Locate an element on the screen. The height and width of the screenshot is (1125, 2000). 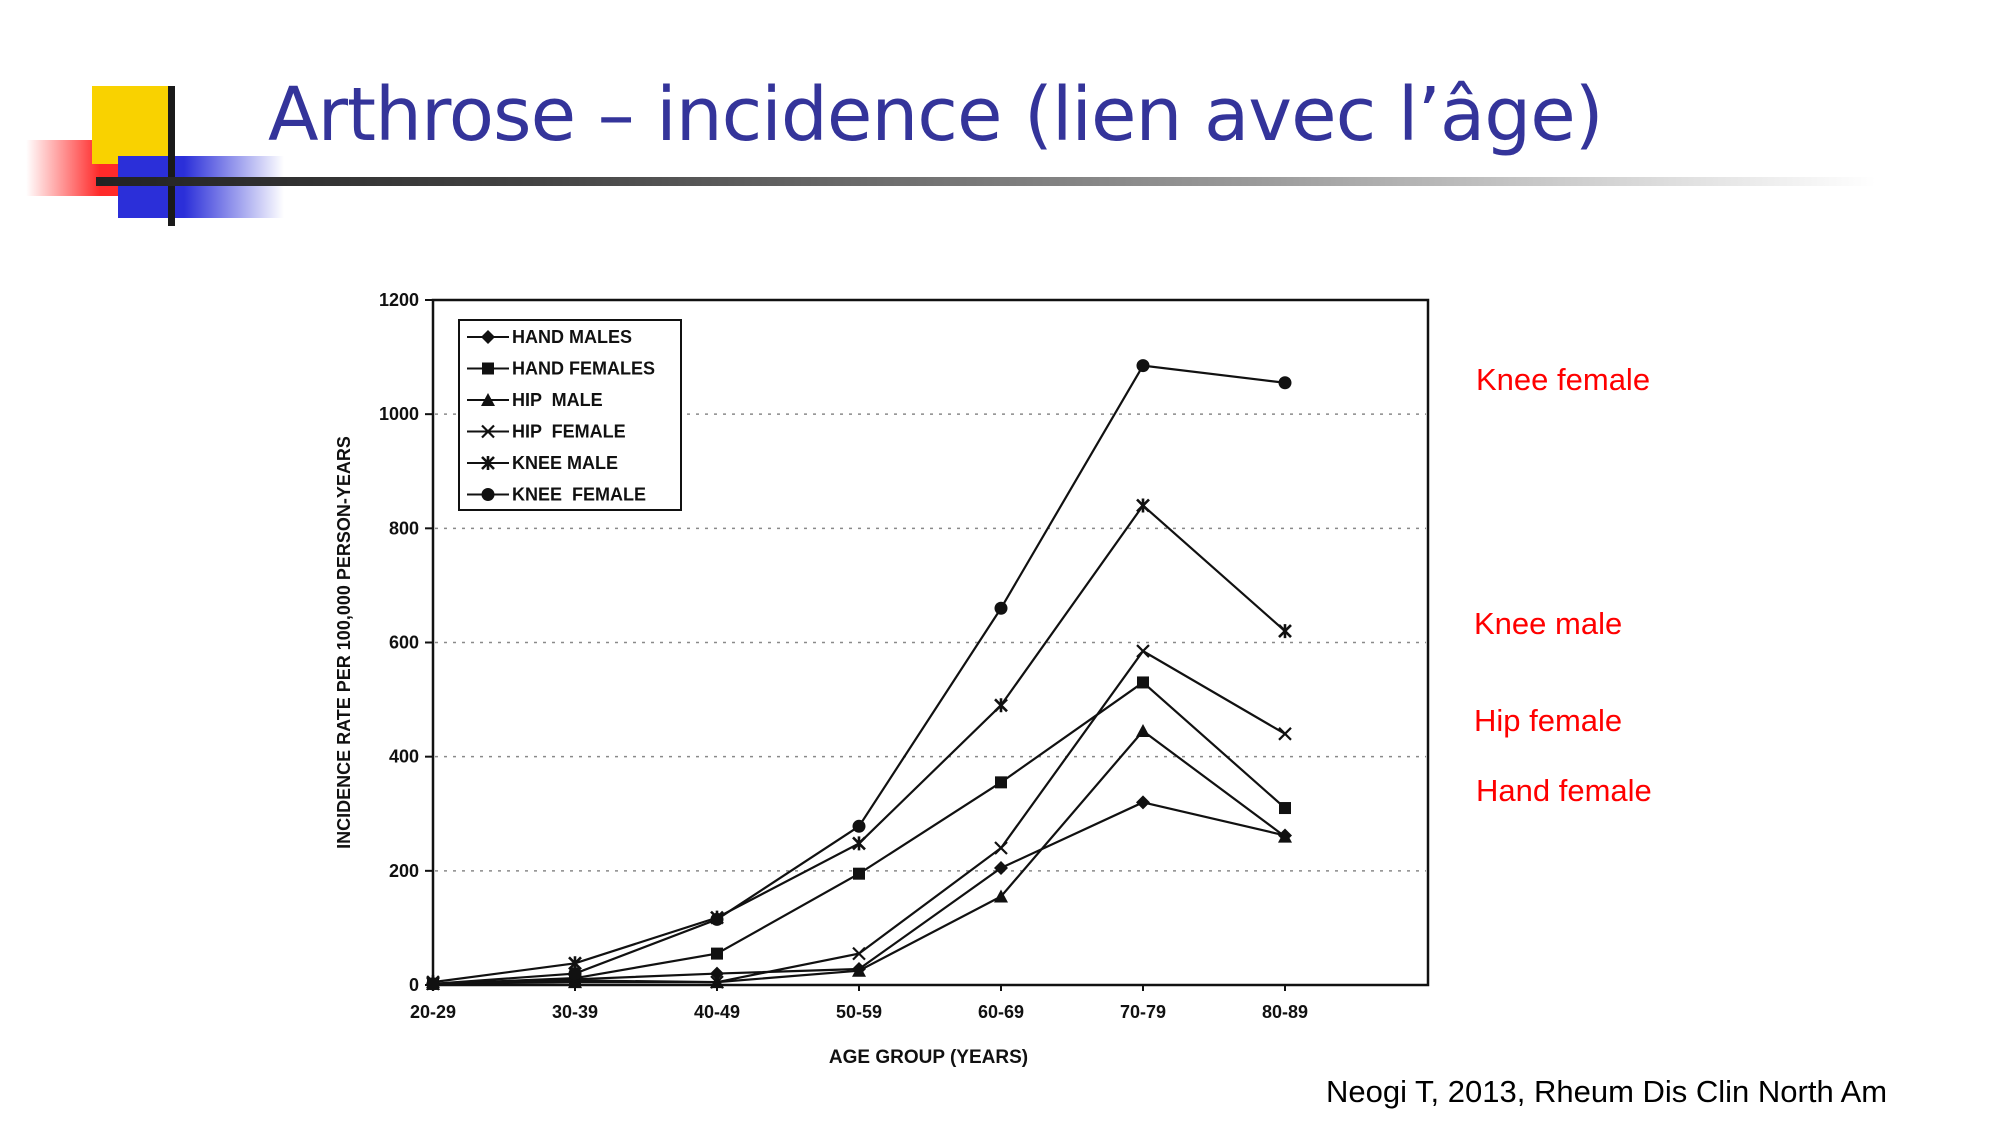
y-tick-label: 1200 is located at coordinates (399, 300).